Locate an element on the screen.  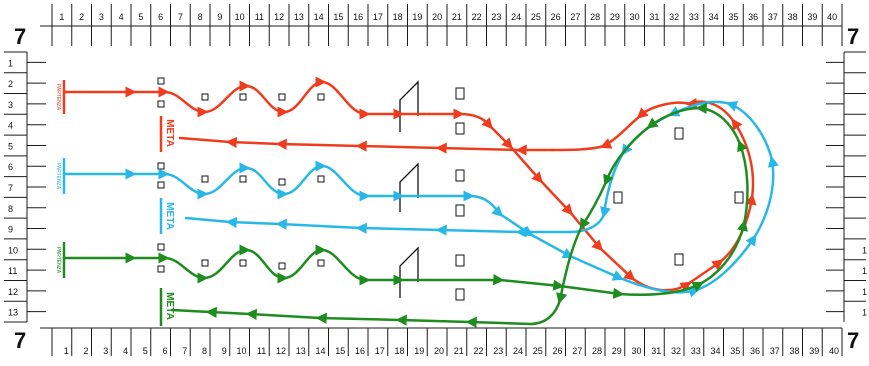
column-label: 21 is located at coordinates (457, 17).